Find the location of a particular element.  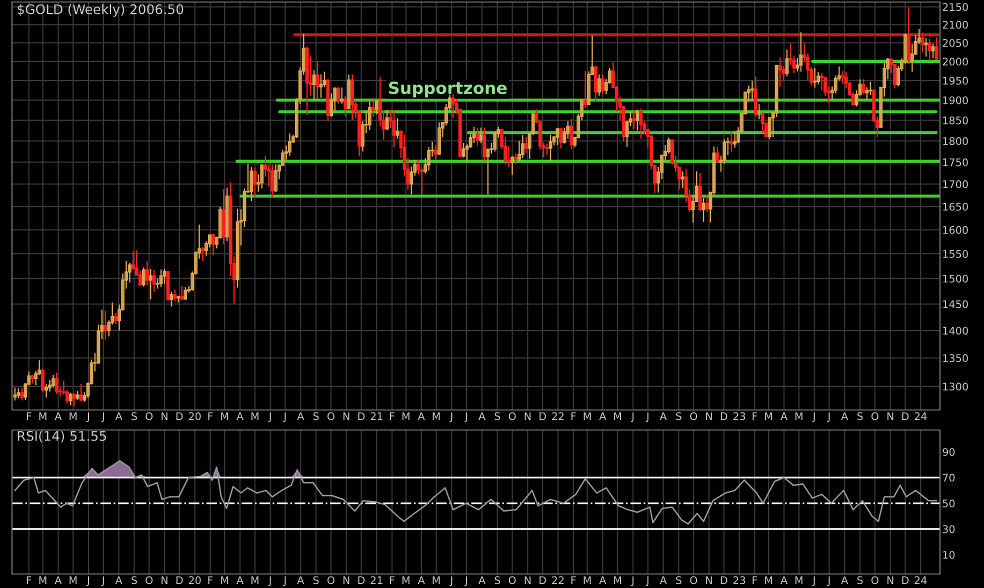

y-tick-label: 1300 is located at coordinates (955, 386).